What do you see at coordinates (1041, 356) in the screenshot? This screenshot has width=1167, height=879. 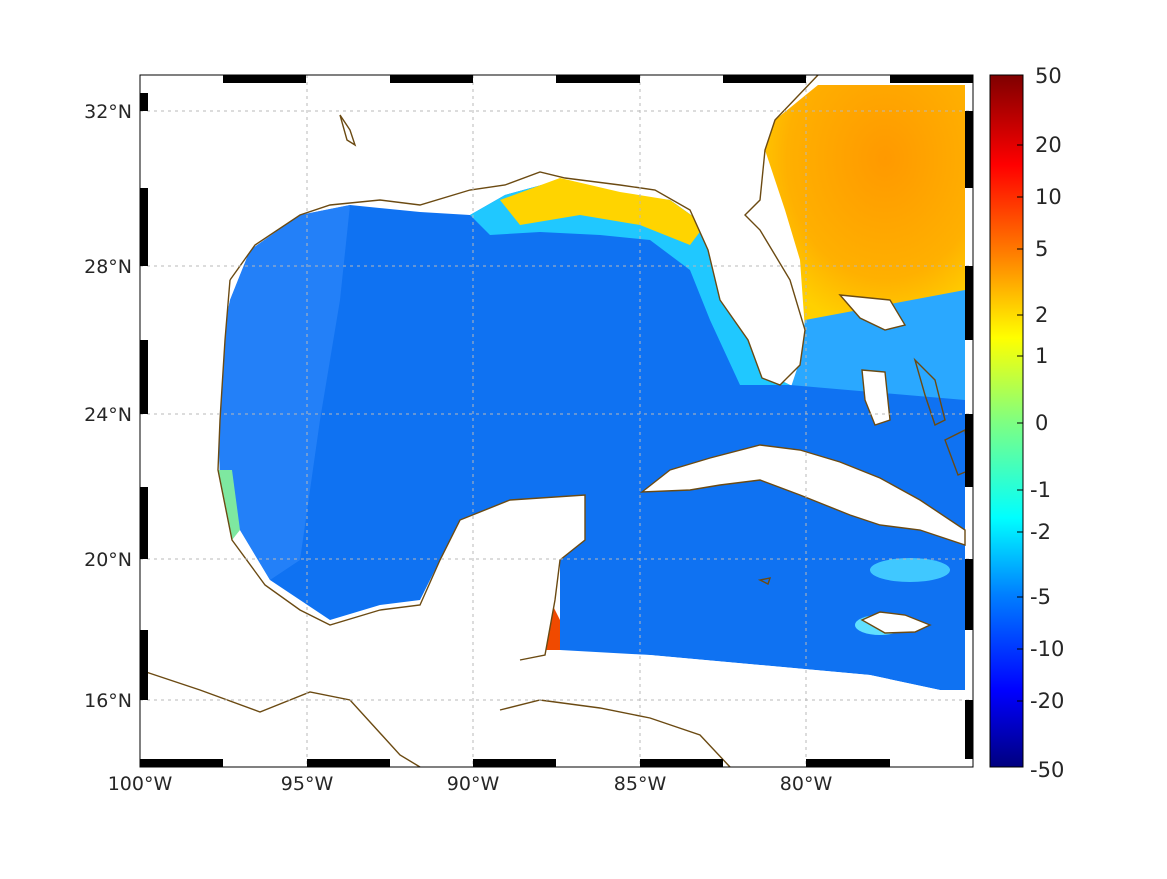 I see `colorbar-label: 1` at bounding box center [1041, 356].